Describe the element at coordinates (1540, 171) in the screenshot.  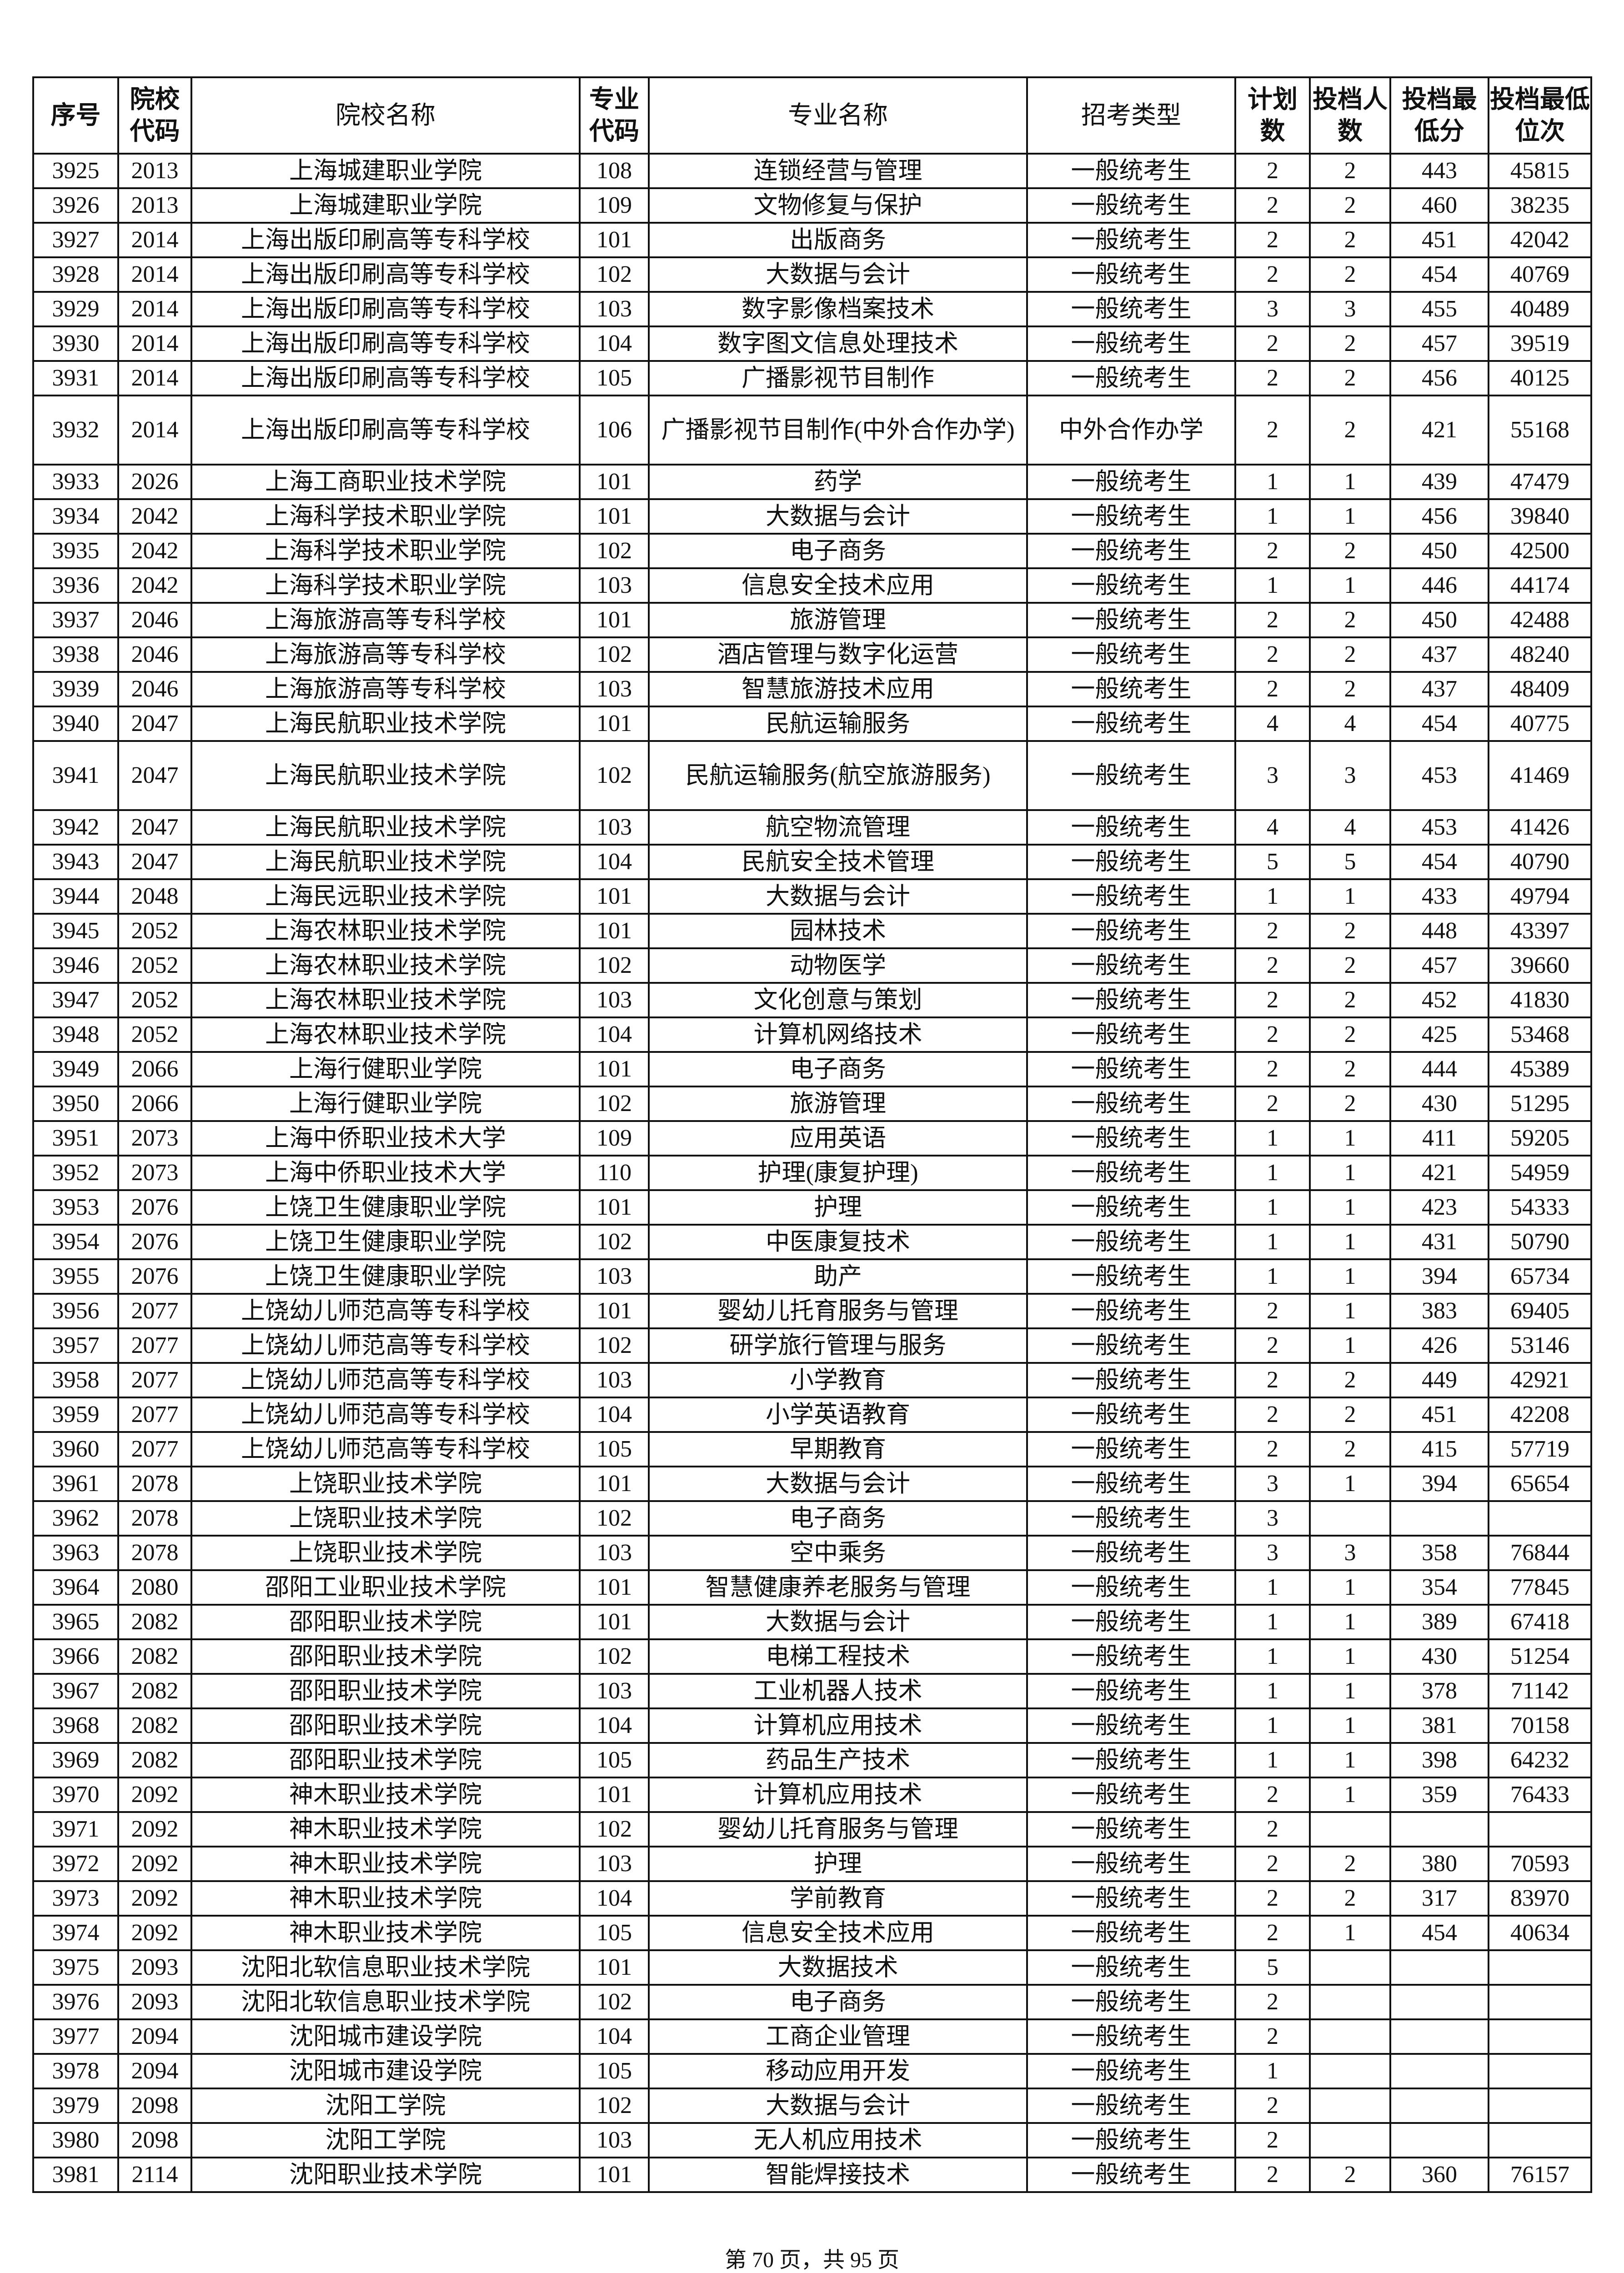
I see `cell-min-rank: 45815` at that location.